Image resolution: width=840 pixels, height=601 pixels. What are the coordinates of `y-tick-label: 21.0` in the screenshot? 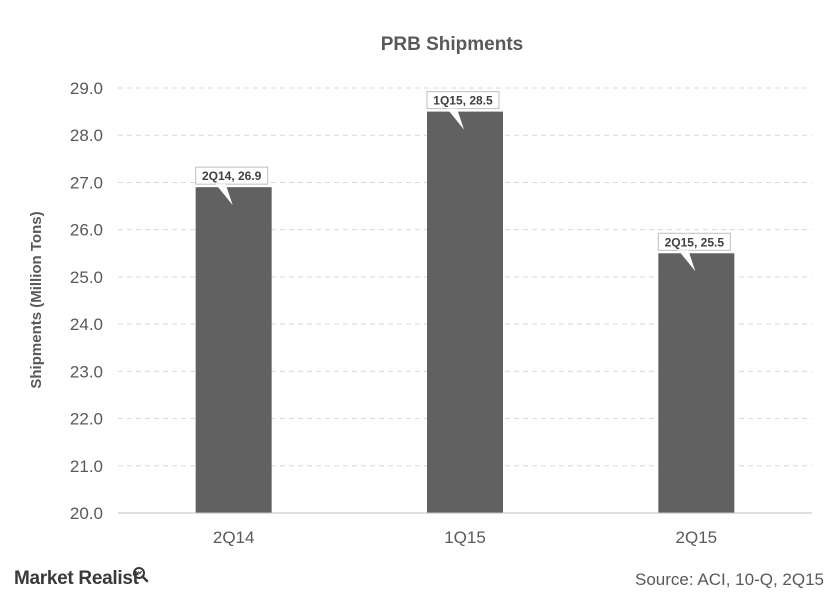 It's located at (86, 466).